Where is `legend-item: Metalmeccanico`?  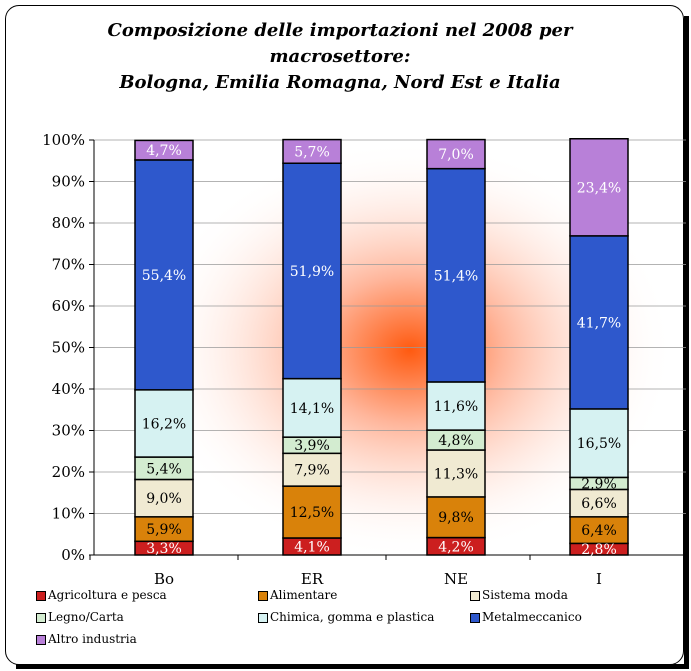
legend-item: Metalmeccanico is located at coordinates (526, 617).